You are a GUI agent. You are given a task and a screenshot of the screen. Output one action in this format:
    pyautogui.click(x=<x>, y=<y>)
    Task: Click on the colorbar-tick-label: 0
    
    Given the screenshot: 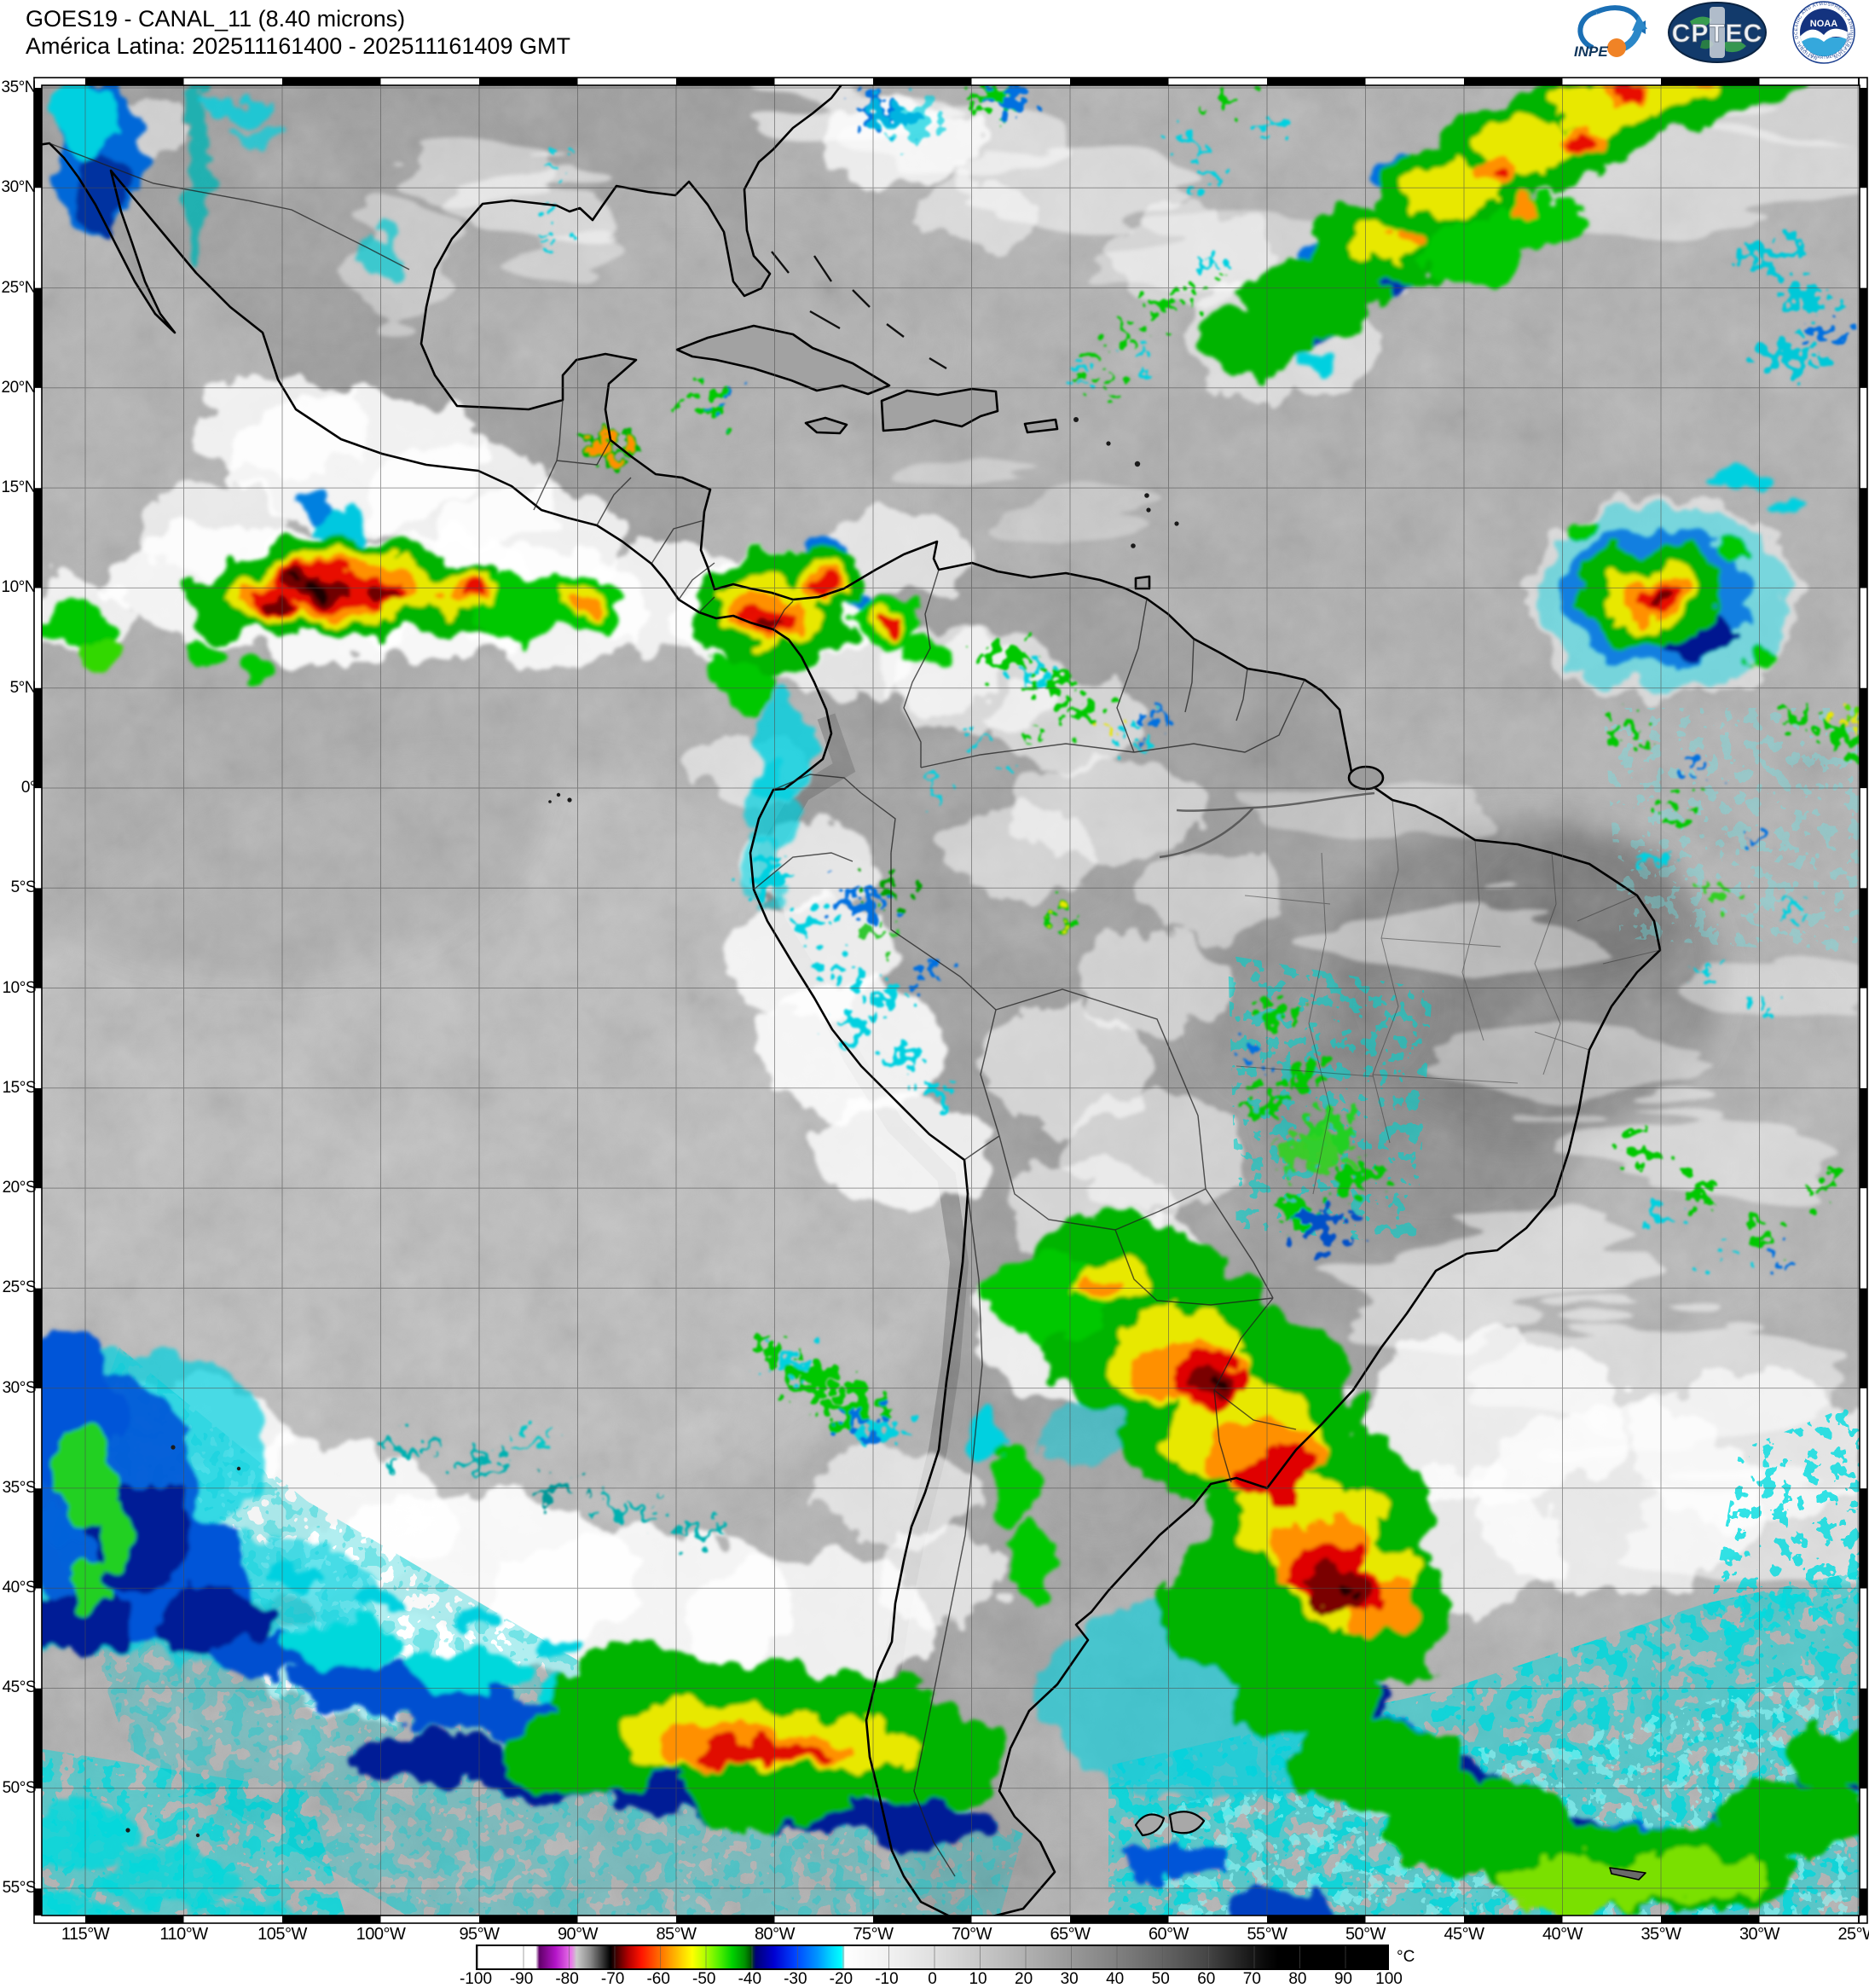 What is the action you would take?
    pyautogui.click(x=933, y=1979)
    